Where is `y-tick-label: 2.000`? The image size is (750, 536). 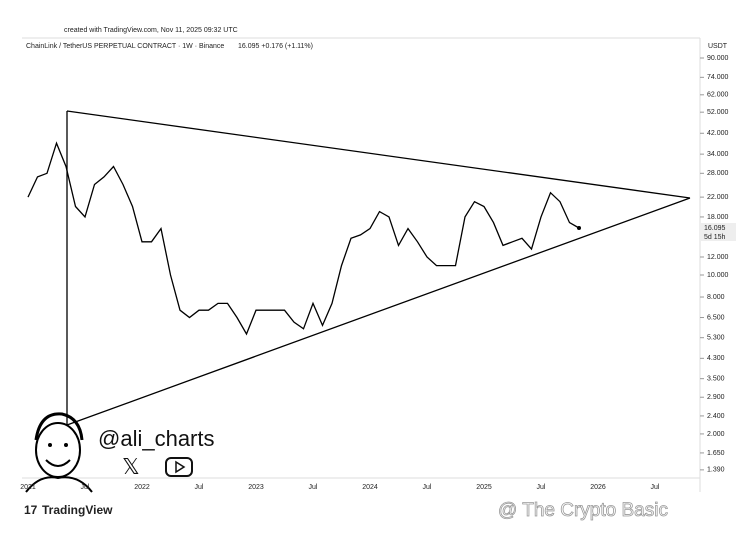
y-tick-label: 2.000 is located at coordinates (716, 434).